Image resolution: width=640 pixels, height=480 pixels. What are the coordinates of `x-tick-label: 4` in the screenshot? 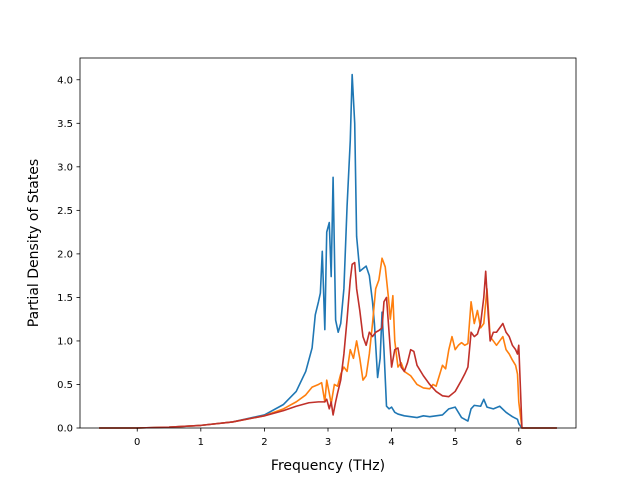 It's located at (391, 442).